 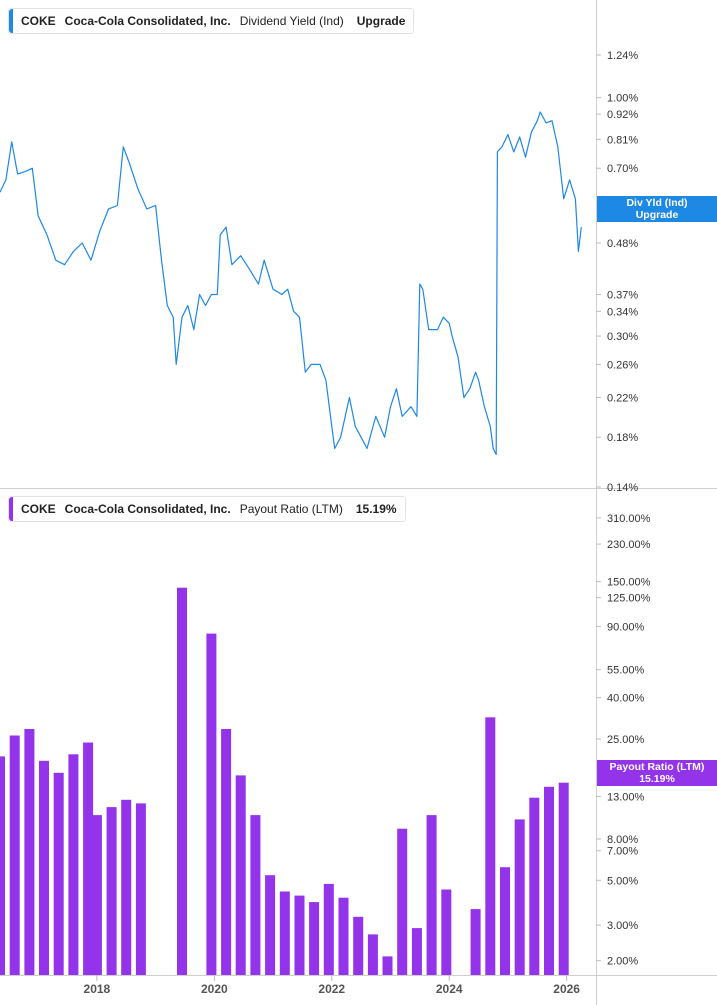 What do you see at coordinates (38, 509) in the screenshot?
I see `bottom-legend-ticker: COKE` at bounding box center [38, 509].